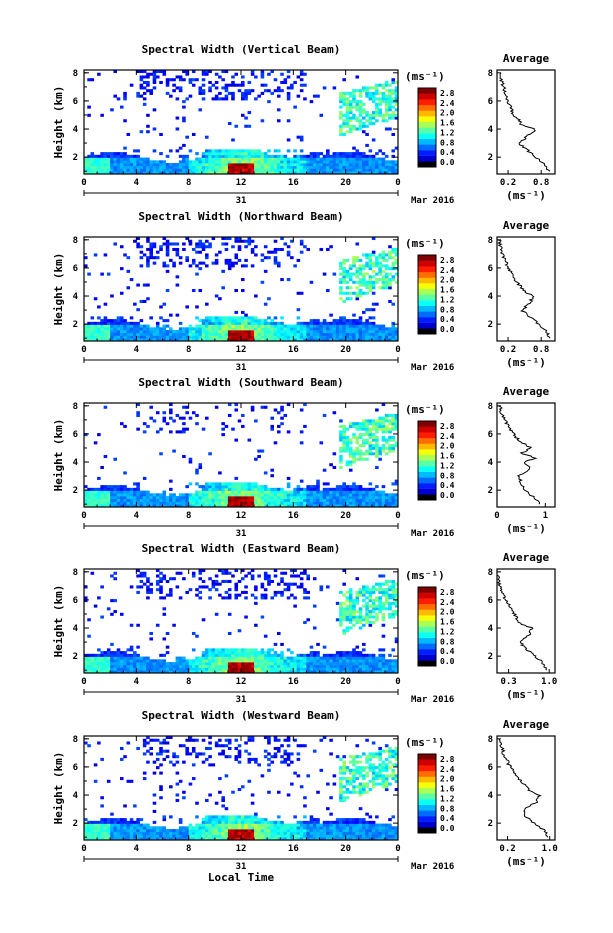 The width and height of the screenshot is (613, 933). I want to click on profile-x-label: (ms⁻¹), so click(526, 362).